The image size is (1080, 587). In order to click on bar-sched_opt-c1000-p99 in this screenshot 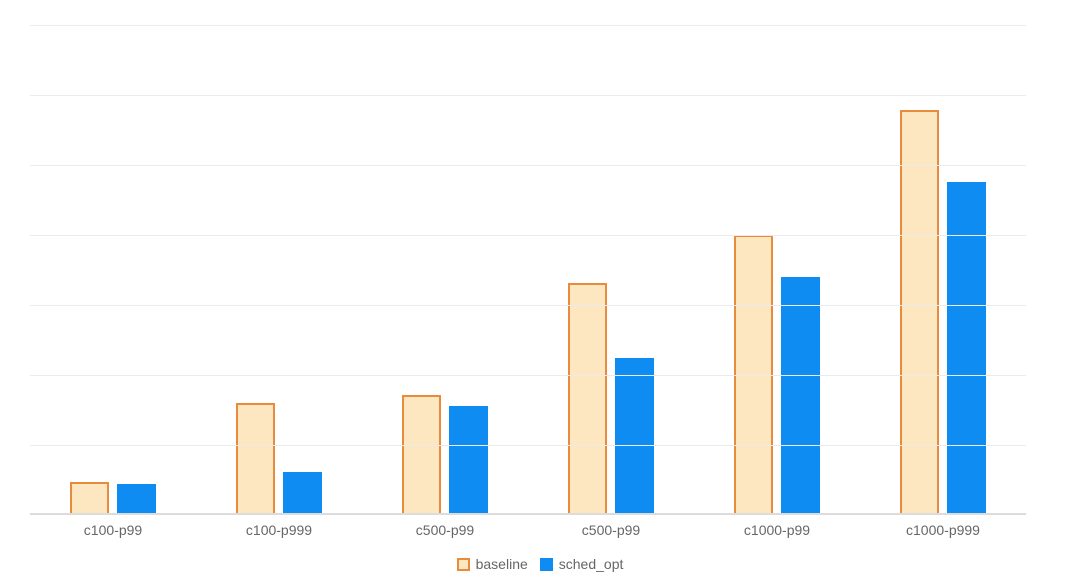, I will do `click(800, 395)`.